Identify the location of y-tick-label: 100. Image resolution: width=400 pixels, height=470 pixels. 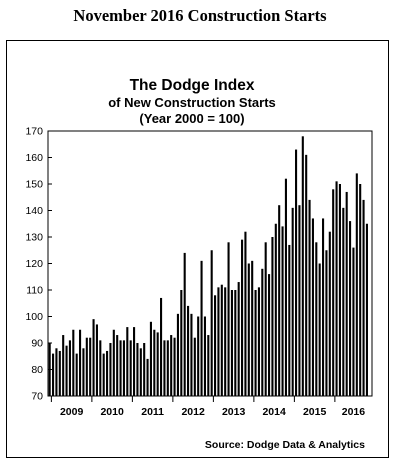
(34, 317).